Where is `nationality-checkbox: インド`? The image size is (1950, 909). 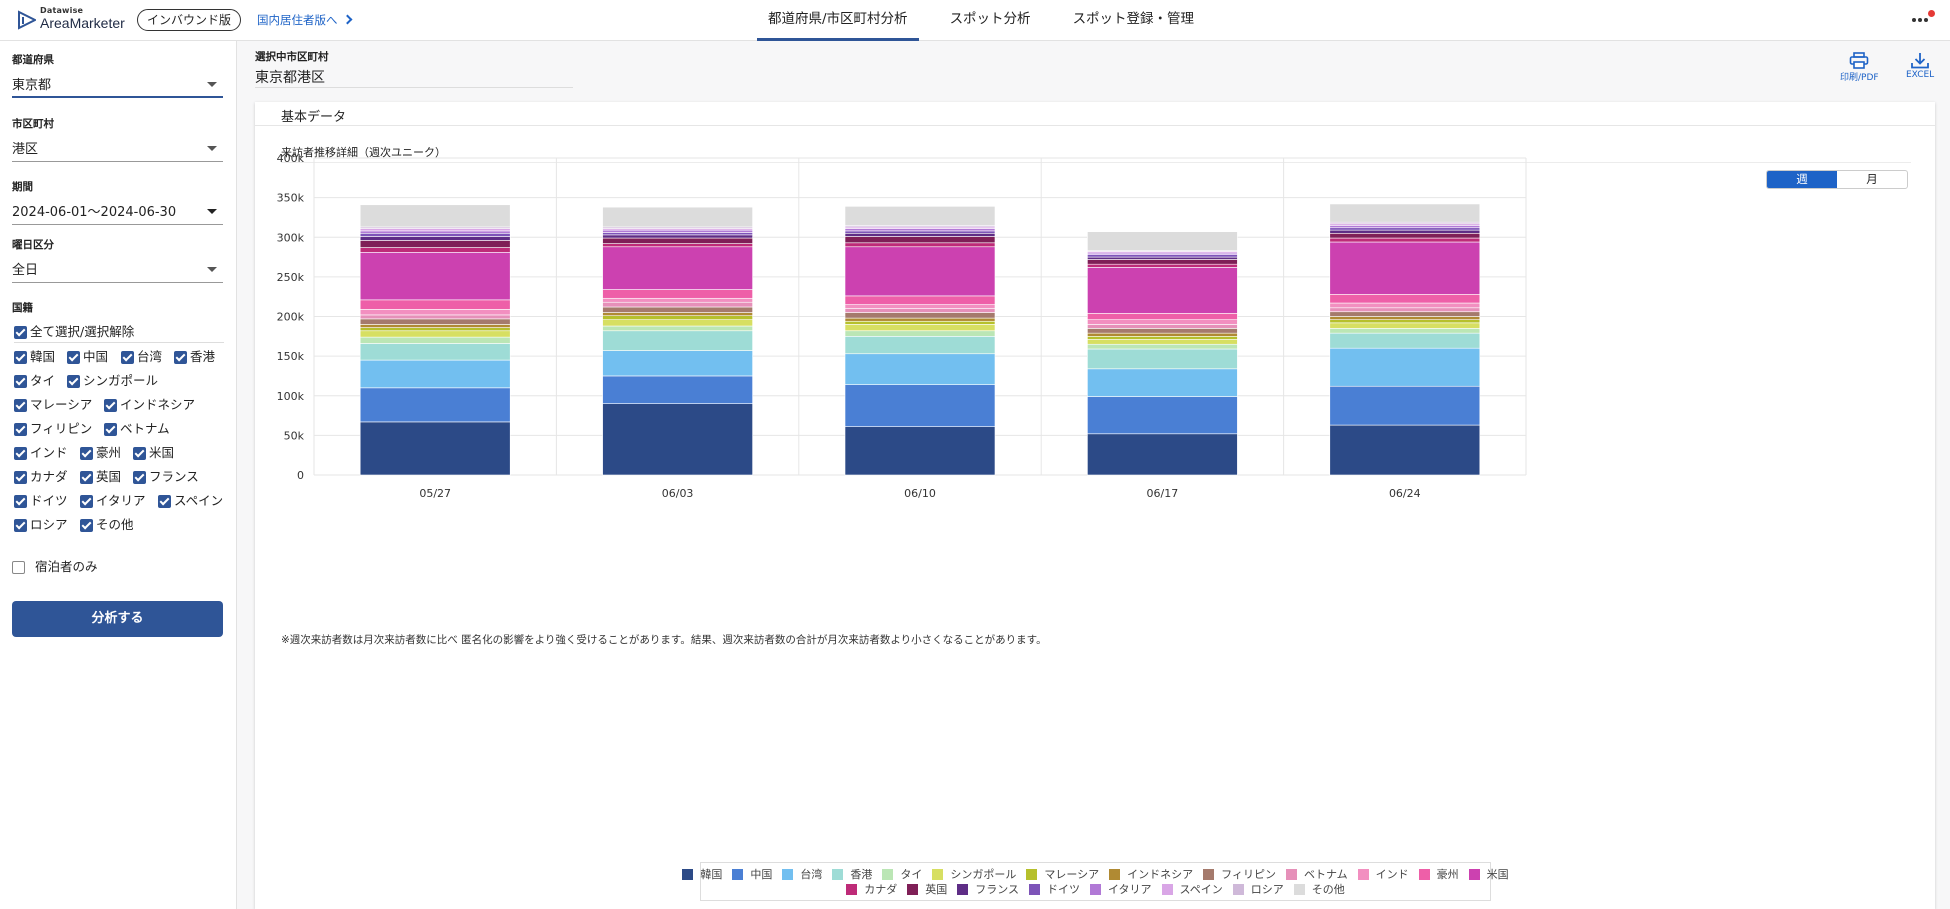 nationality-checkbox: インド is located at coordinates (41, 451).